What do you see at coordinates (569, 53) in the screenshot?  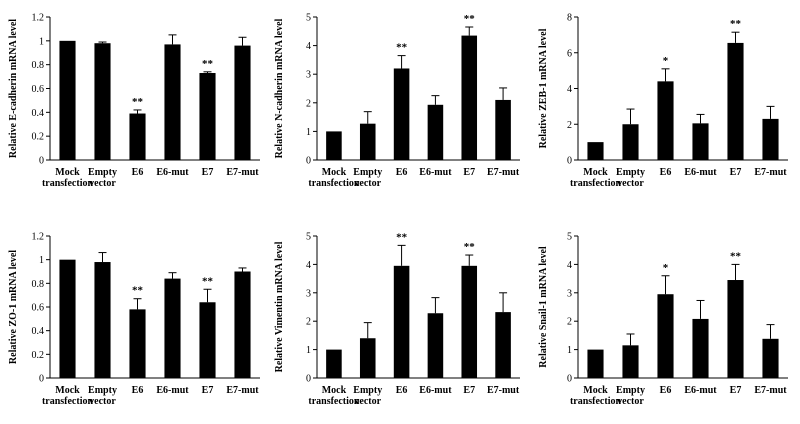 I see `y-tick-label: 6` at bounding box center [569, 53].